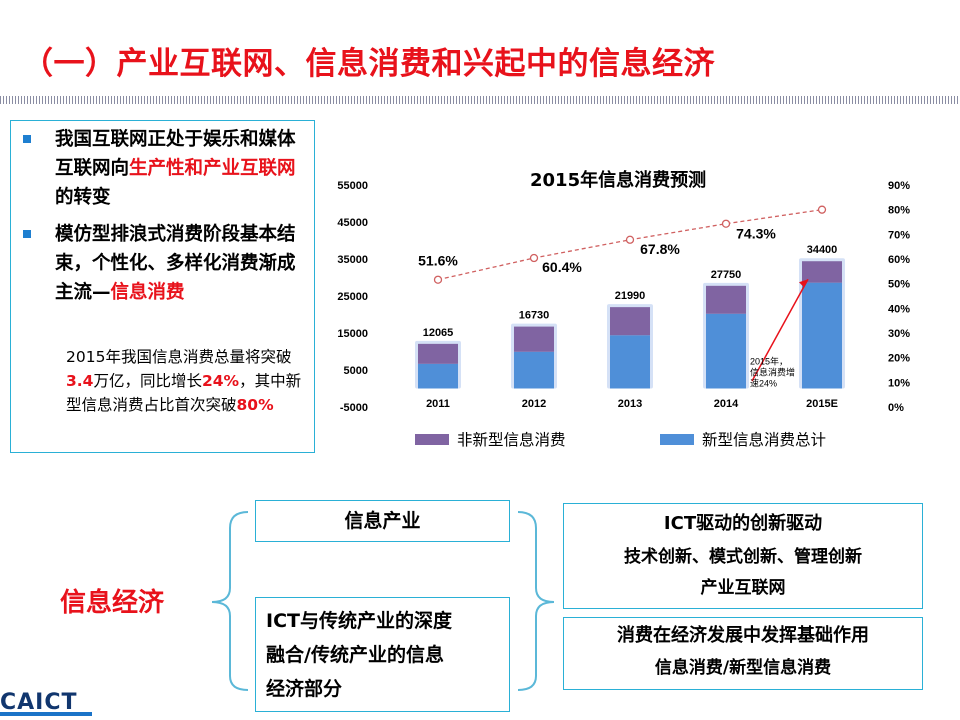  Describe the element at coordinates (382, 521) in the screenshot. I see `box-info-industry: 信息产业` at that location.